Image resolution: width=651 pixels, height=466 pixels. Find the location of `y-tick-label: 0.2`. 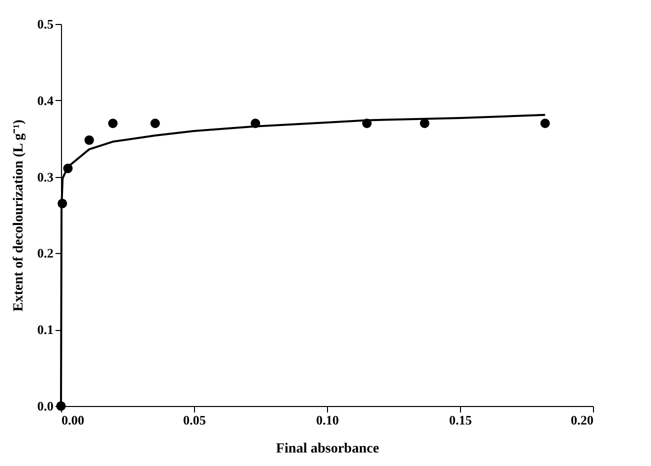

y-tick-label: 0.2 is located at coordinates (45, 253).